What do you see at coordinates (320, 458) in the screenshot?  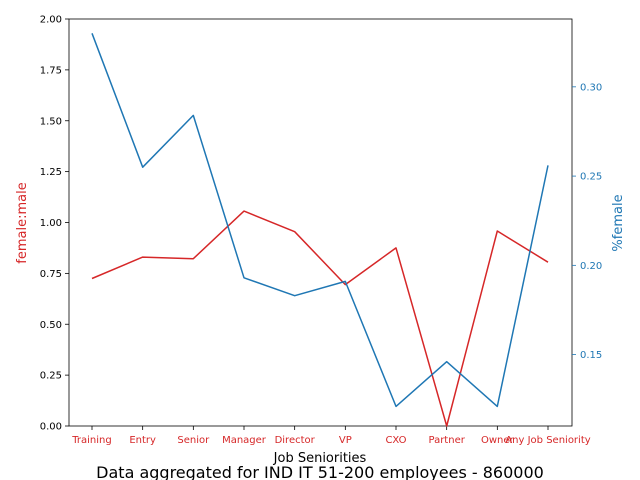 I see `x-axis-label: Job Seniorities` at bounding box center [320, 458].